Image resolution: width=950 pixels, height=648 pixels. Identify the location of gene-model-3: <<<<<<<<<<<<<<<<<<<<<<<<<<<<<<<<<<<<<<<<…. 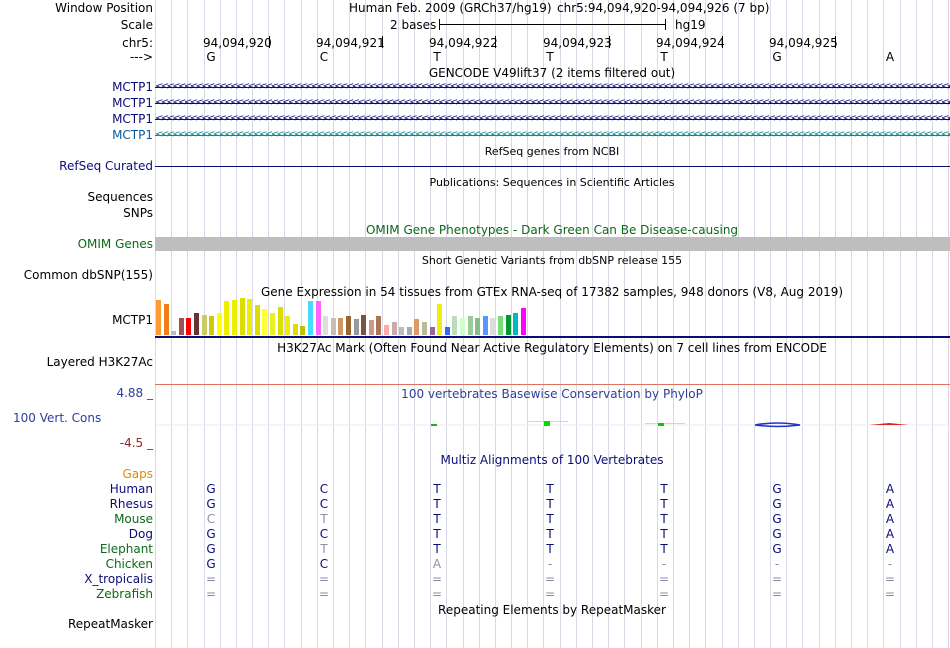
(552, 135).